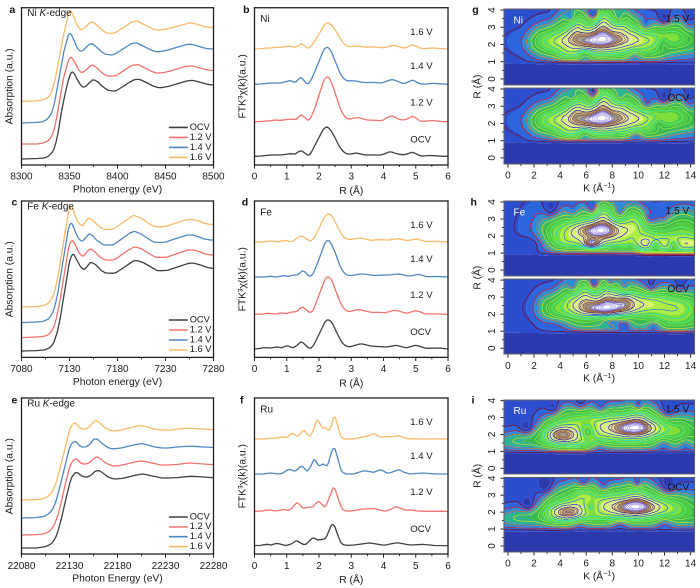  I want to click on svg-text: 7280, so click(213, 369).